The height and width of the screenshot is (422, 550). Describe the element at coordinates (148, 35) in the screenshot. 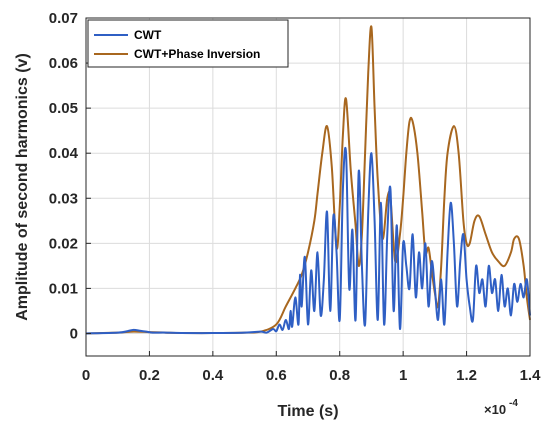

I see `legend-label-cwt: CWT` at that location.